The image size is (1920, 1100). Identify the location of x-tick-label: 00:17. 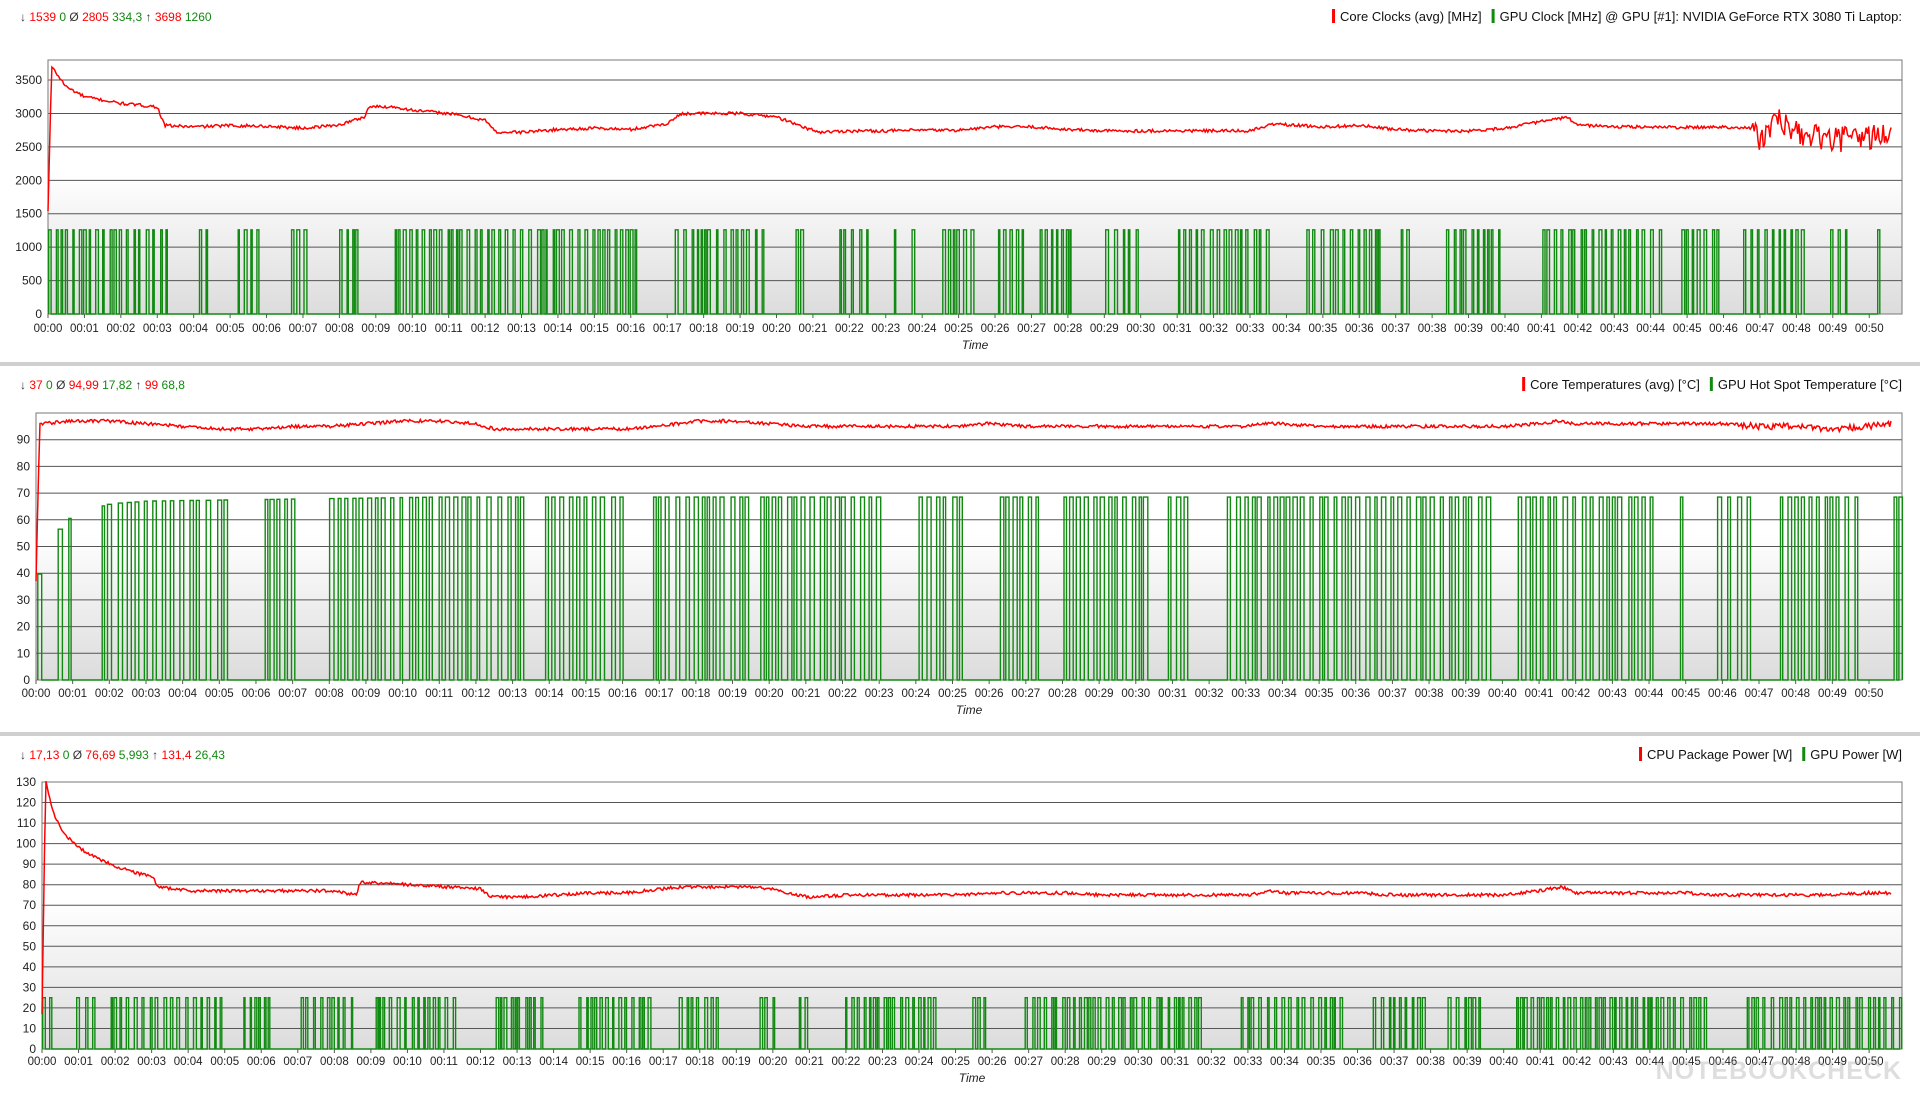
(667, 329).